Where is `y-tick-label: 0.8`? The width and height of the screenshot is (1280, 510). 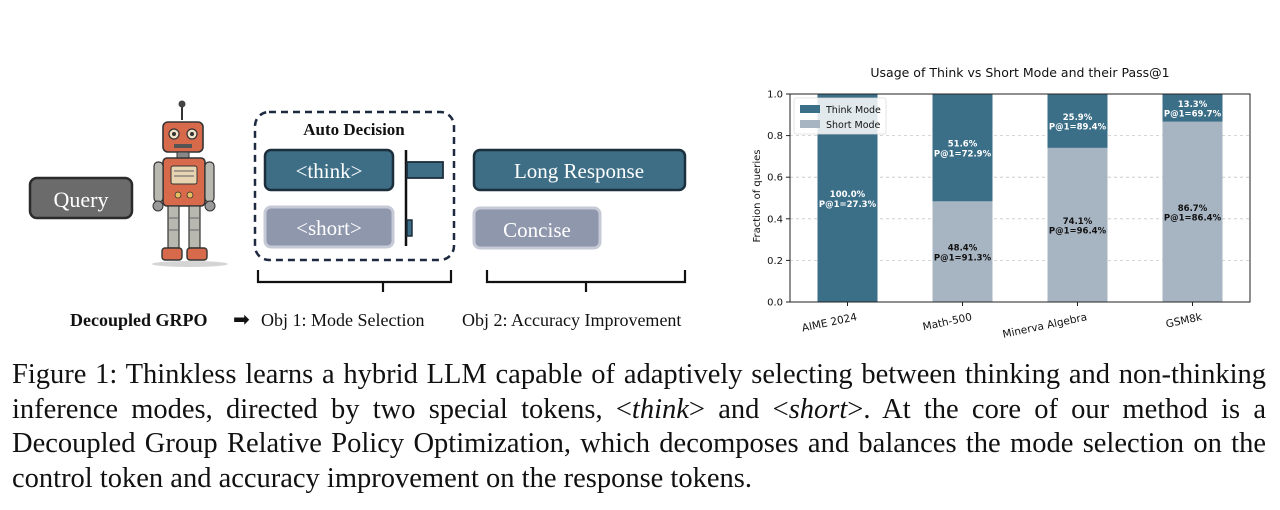
y-tick-label: 0.8 is located at coordinates (775, 136).